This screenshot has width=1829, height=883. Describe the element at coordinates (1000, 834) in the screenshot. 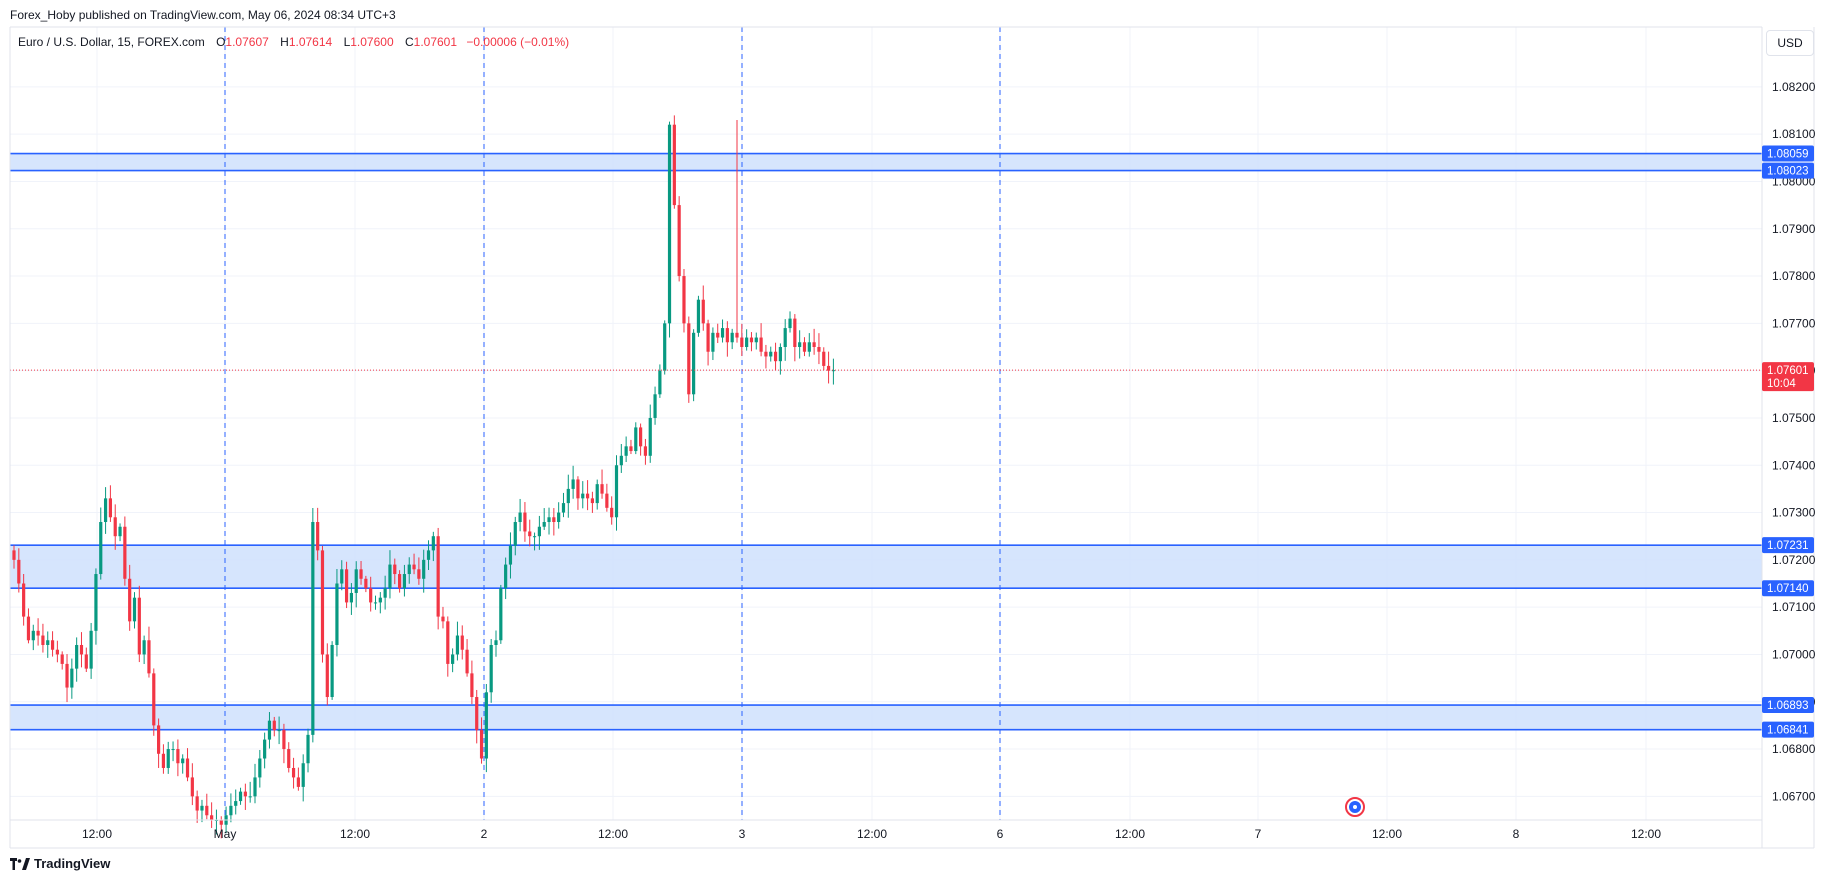

I see `time-tick-label: 6` at that location.